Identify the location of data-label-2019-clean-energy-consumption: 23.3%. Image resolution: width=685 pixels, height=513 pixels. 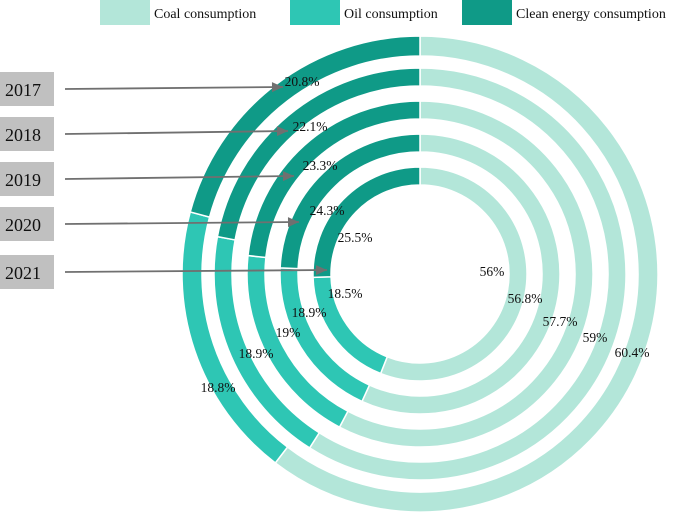
(320, 165).